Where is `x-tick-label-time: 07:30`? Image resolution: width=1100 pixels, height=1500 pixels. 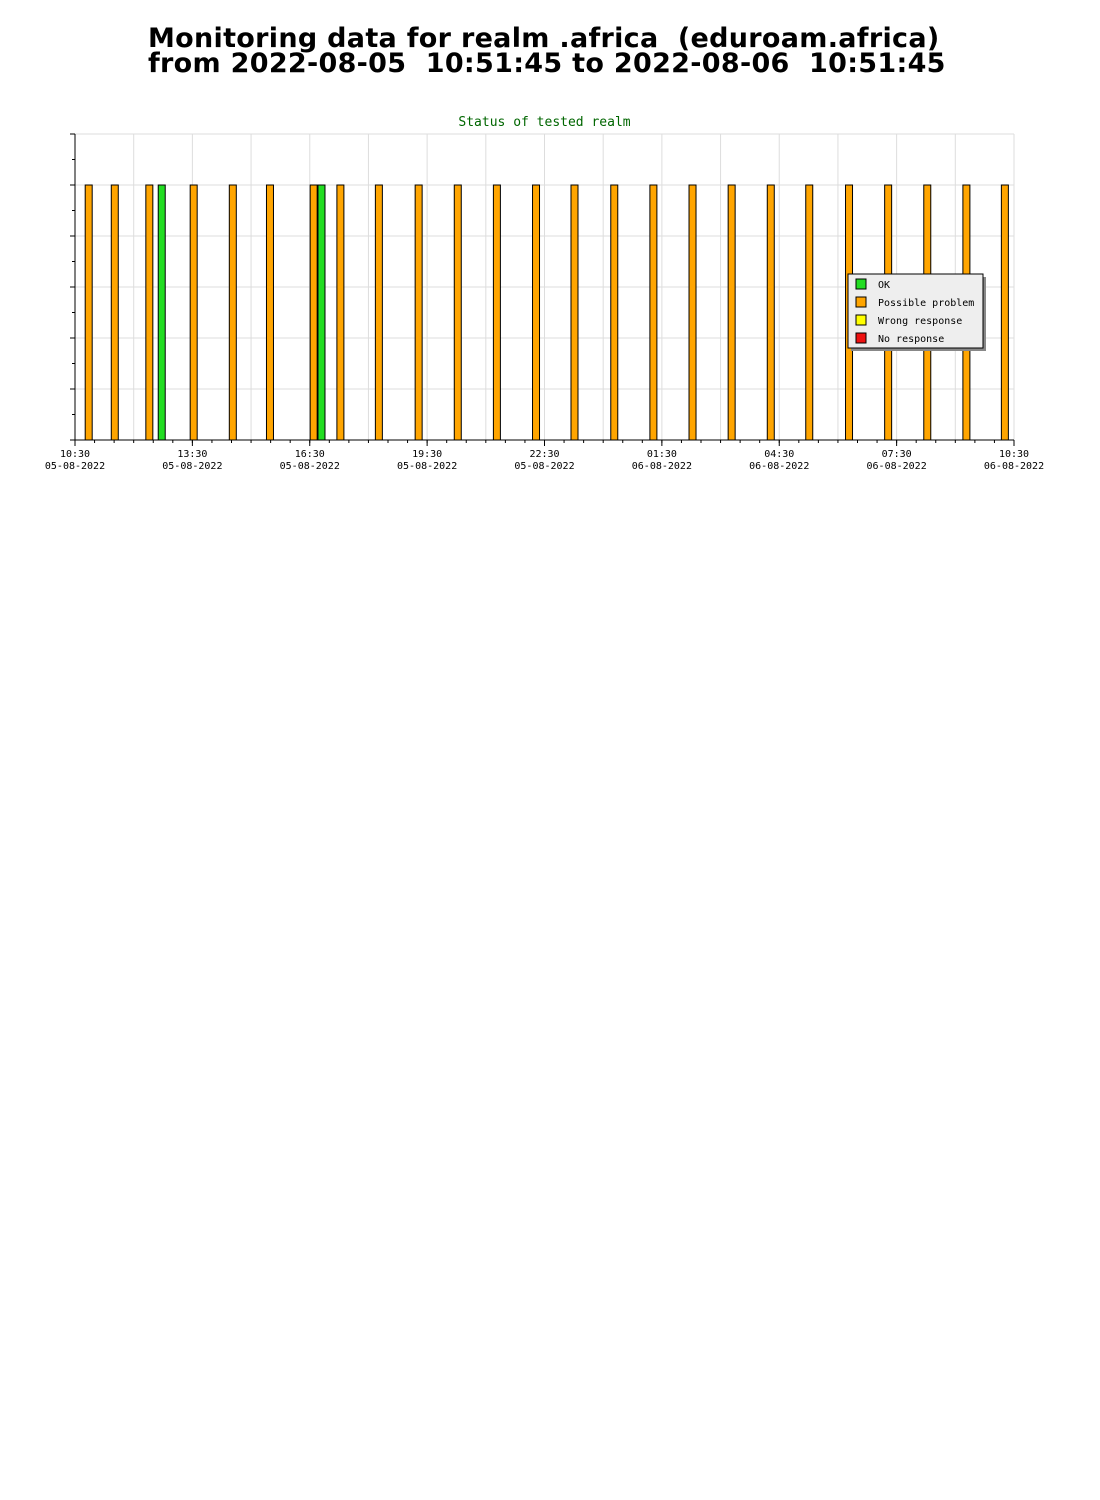
x-tick-label-time: 07:30 is located at coordinates (897, 454).